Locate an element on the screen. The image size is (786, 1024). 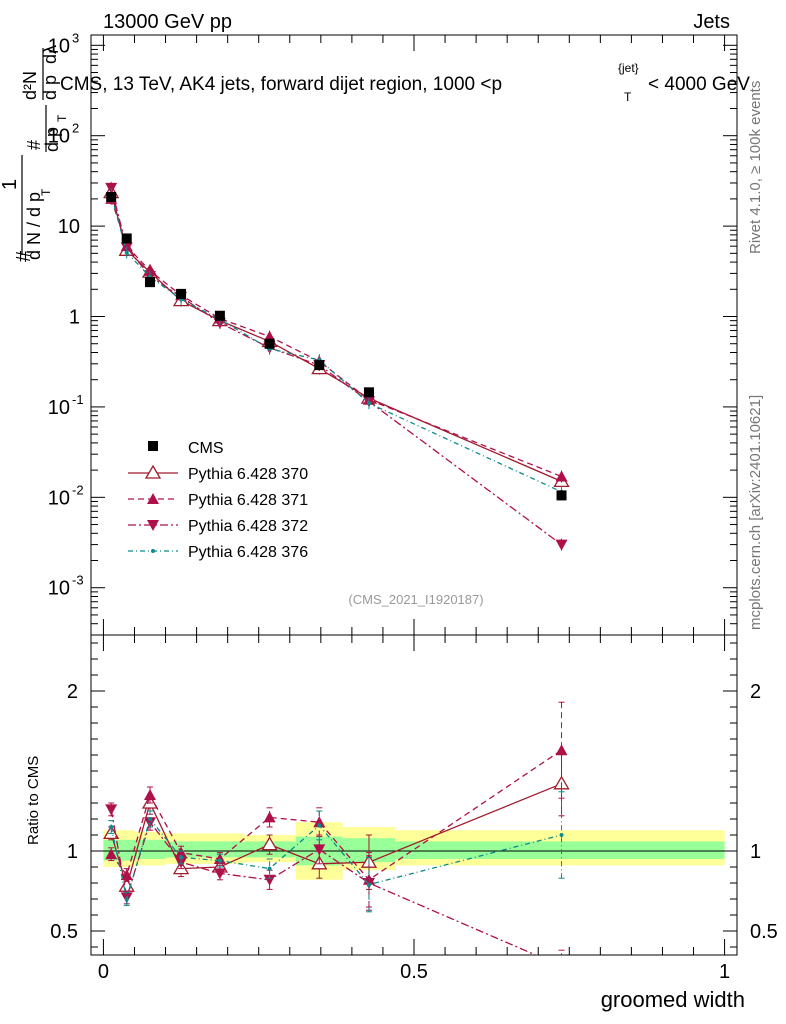
header-right: Jets is located at coordinates (711, 22).